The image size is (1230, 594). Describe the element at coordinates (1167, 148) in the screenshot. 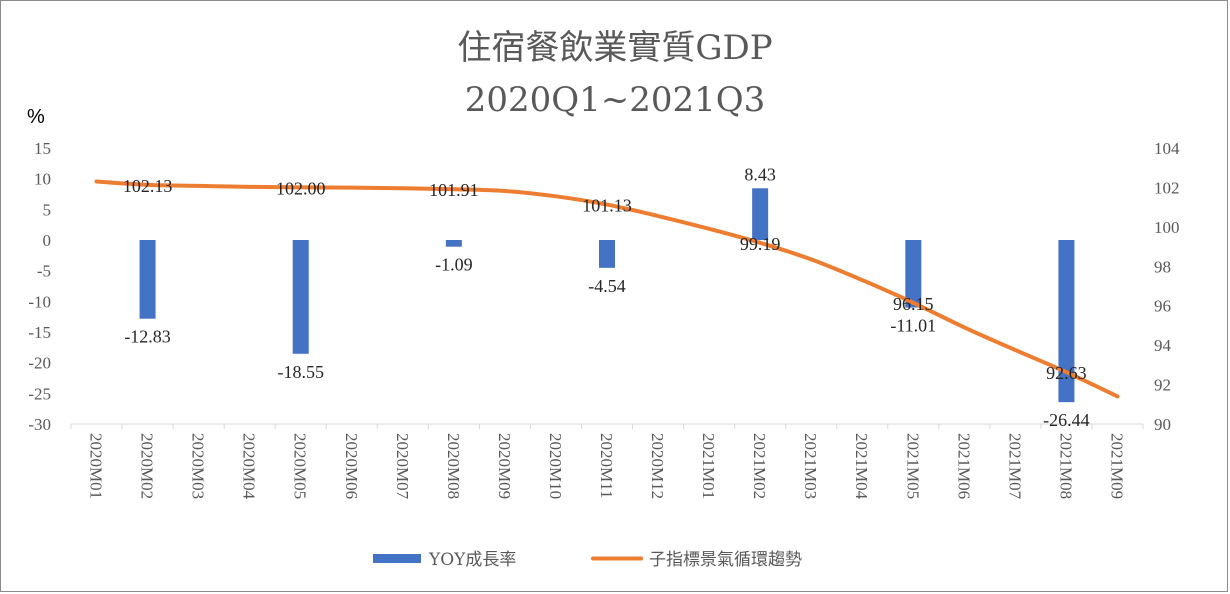

I see `y-right-tick-label: 104` at that location.